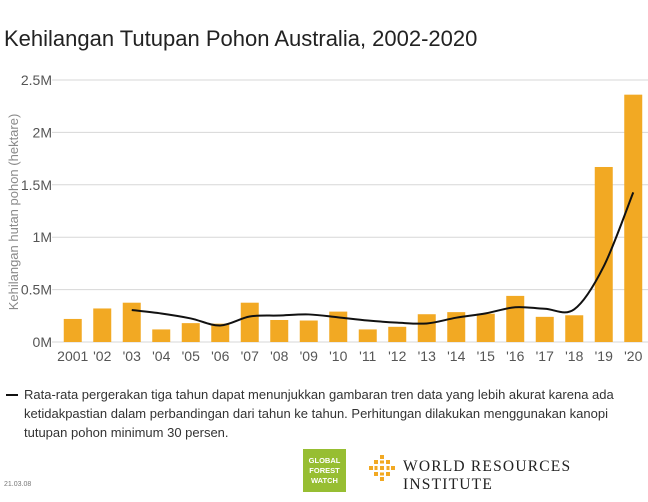 This screenshot has width=648, height=502. I want to click on x-tick-label: 2001, so click(72, 356).